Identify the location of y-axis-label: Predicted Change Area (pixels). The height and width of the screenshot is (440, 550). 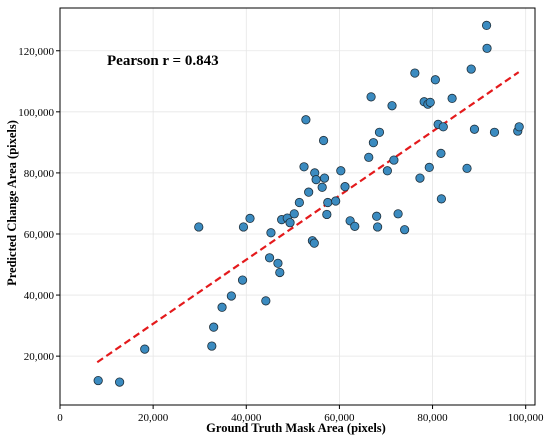
(12, 203).